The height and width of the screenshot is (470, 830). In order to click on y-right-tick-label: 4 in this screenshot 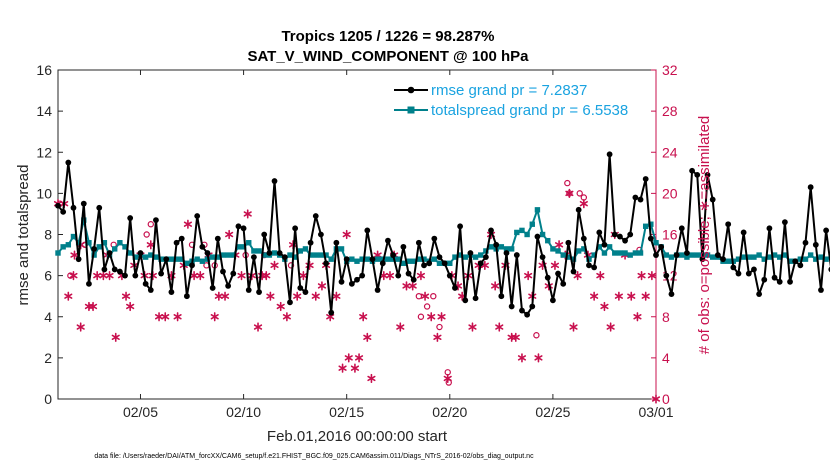, I will do `click(666, 358)`.